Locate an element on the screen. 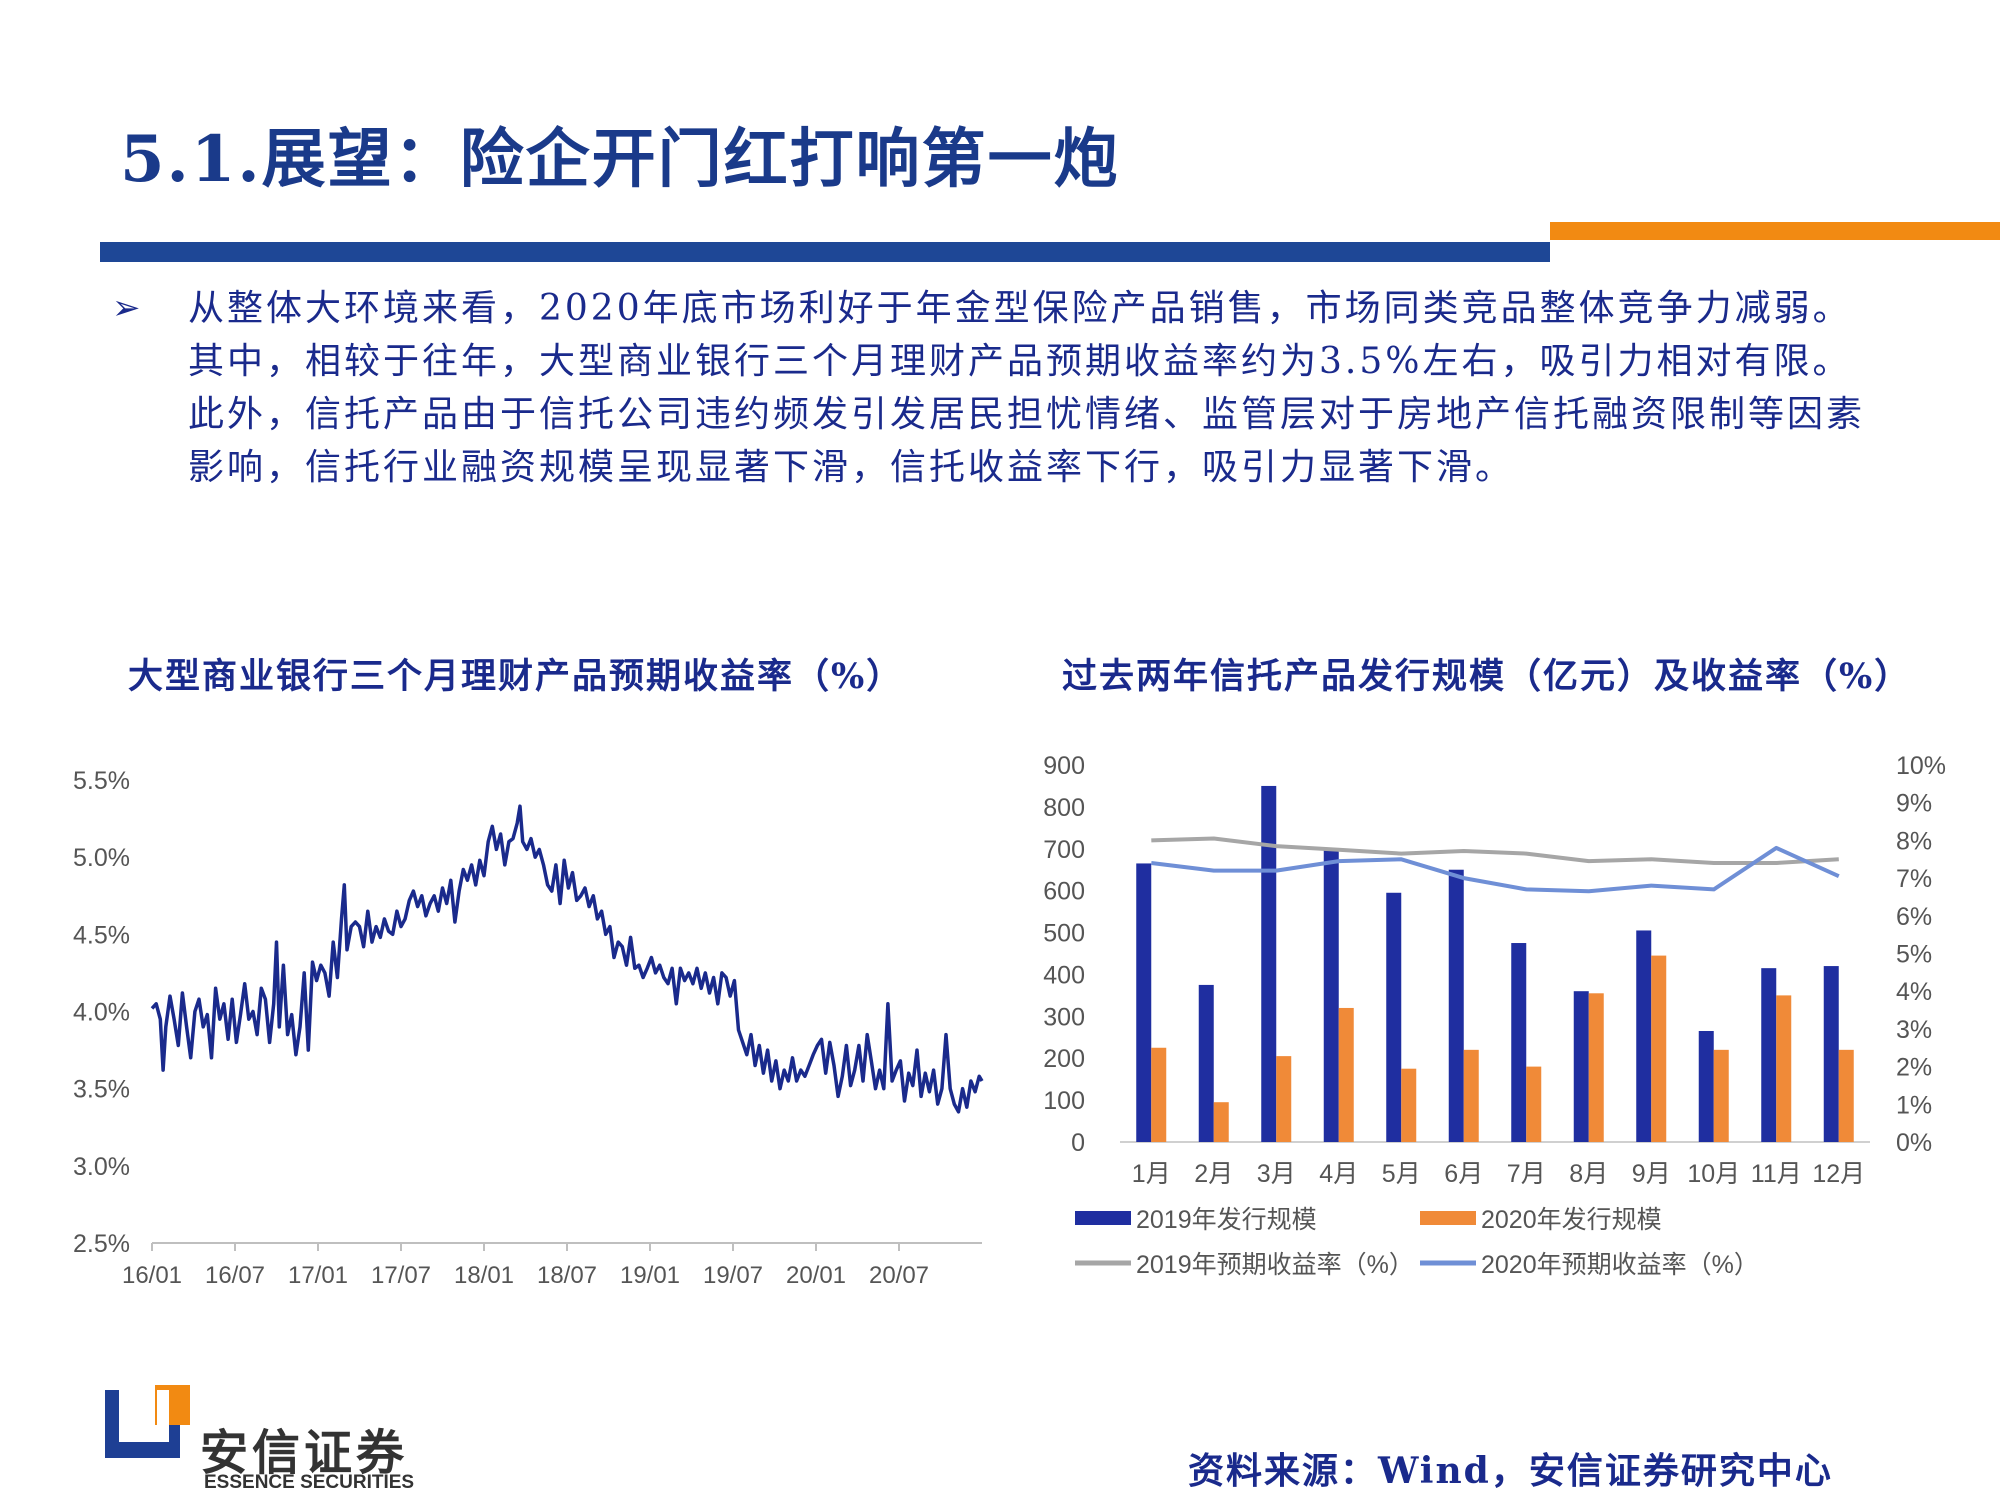 The image size is (2000, 1500). title-divider-orange is located at coordinates (1775, 231).